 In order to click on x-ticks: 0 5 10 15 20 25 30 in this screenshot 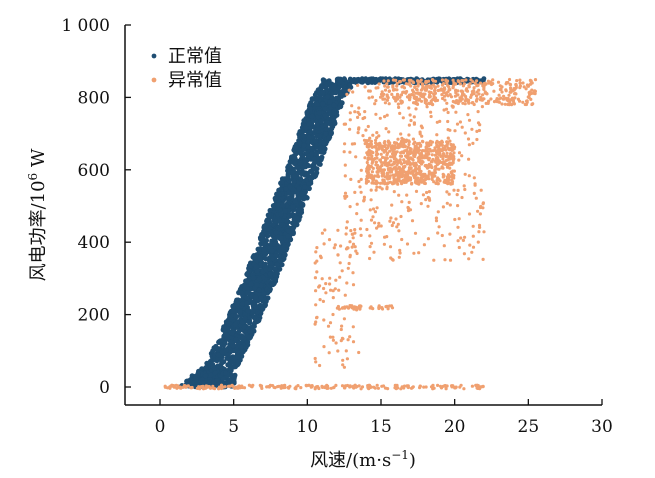, I will do `click(384, 418)`.